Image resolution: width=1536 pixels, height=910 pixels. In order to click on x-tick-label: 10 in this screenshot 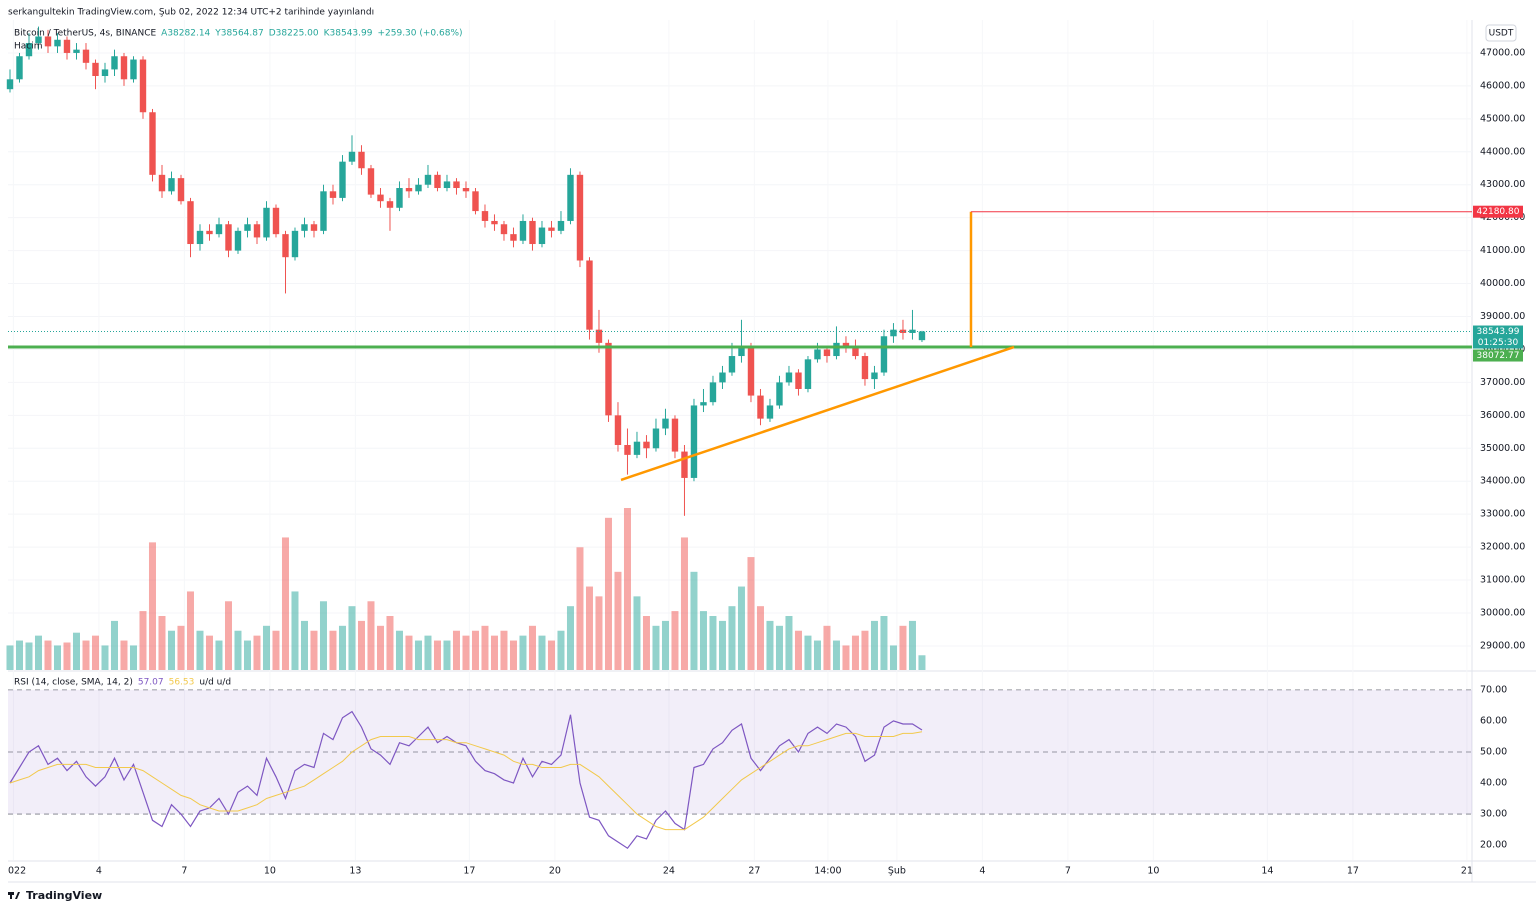, I will do `click(1153, 871)`.